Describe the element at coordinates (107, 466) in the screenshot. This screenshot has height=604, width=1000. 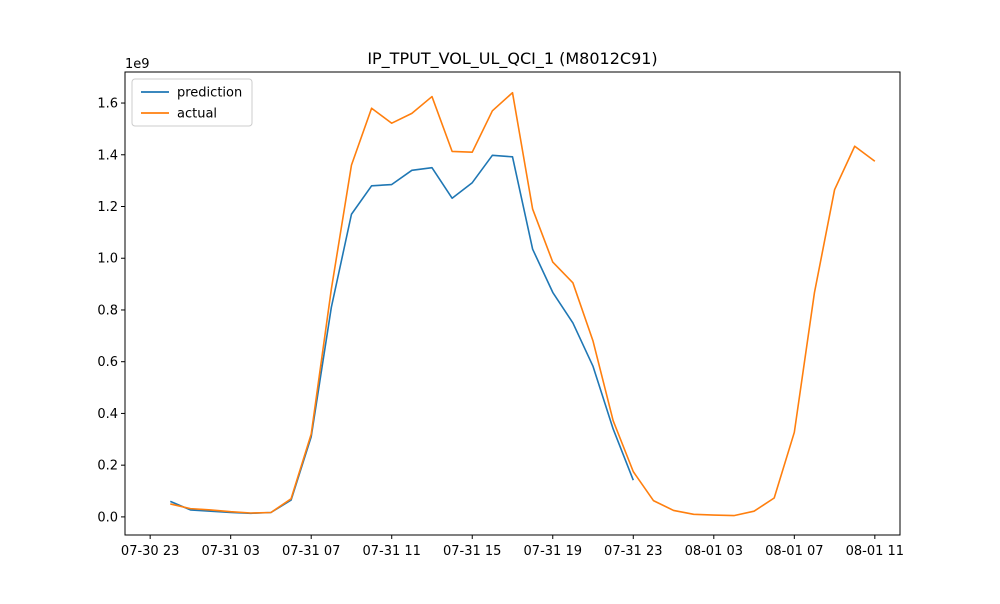
I see `y-tick-label: 0.2` at that location.